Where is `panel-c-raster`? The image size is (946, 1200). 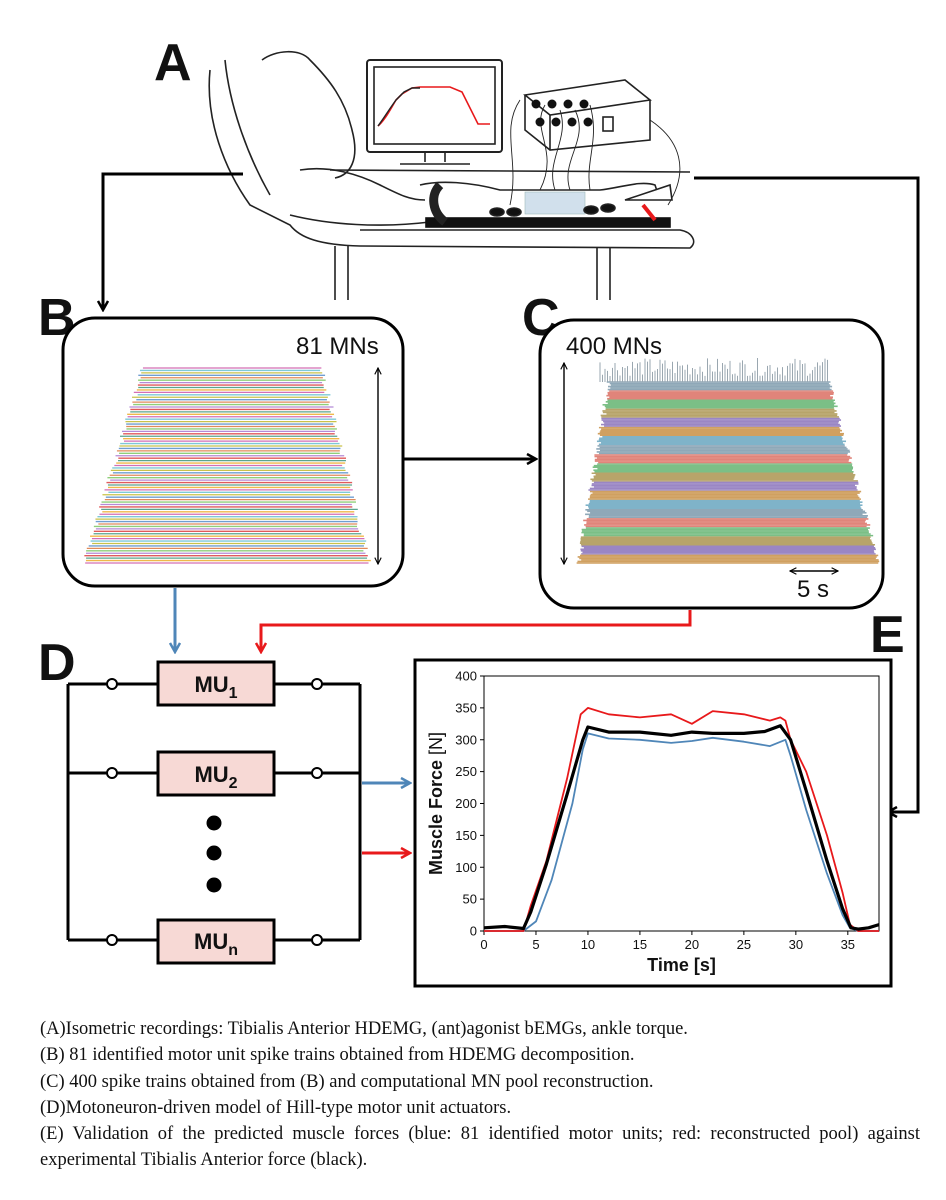 panel-c-raster is located at coordinates (728, 461).